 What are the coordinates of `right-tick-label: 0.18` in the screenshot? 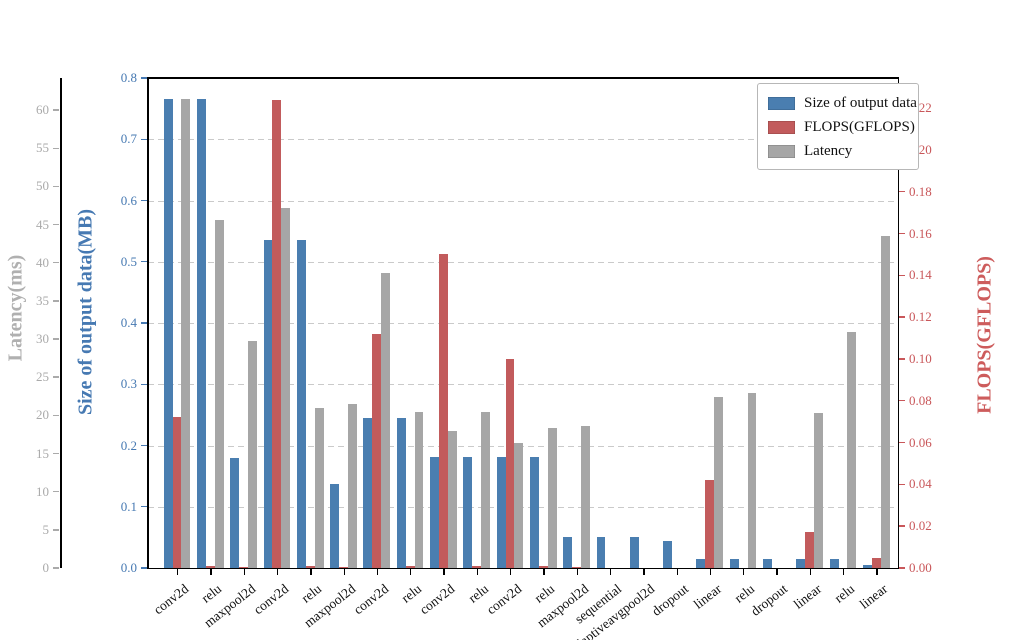 It's located at (920, 191).